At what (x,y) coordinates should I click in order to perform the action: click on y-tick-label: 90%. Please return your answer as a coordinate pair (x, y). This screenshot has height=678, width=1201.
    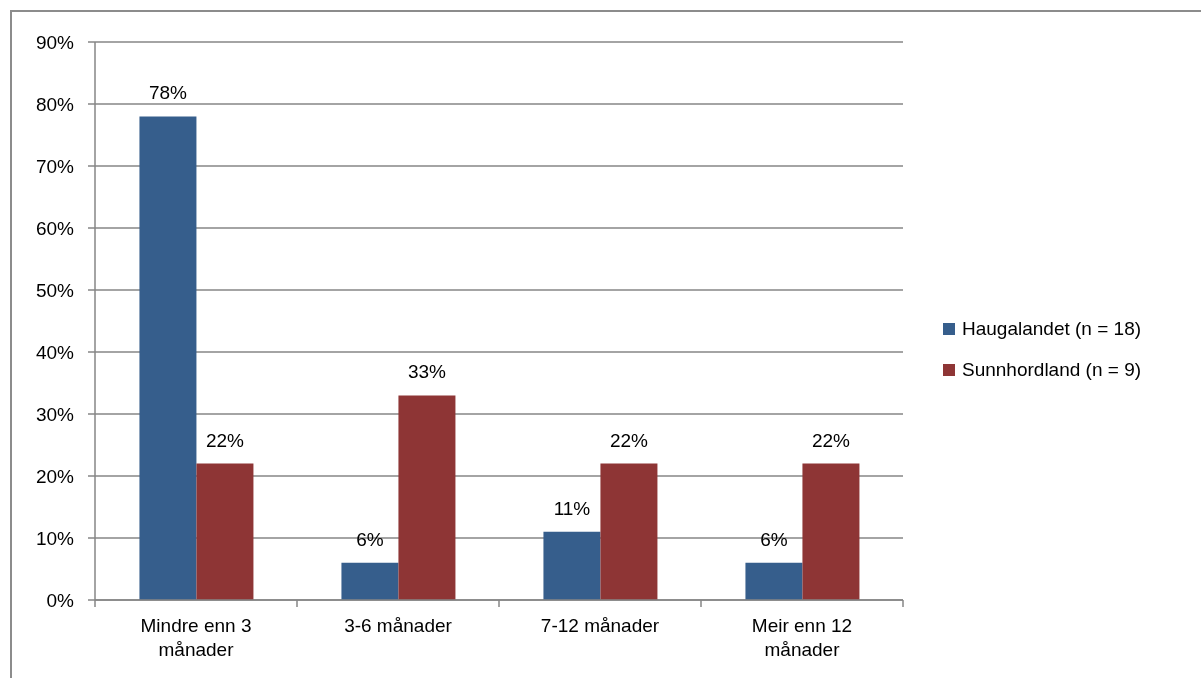
    Looking at the image, I should click on (55, 42).